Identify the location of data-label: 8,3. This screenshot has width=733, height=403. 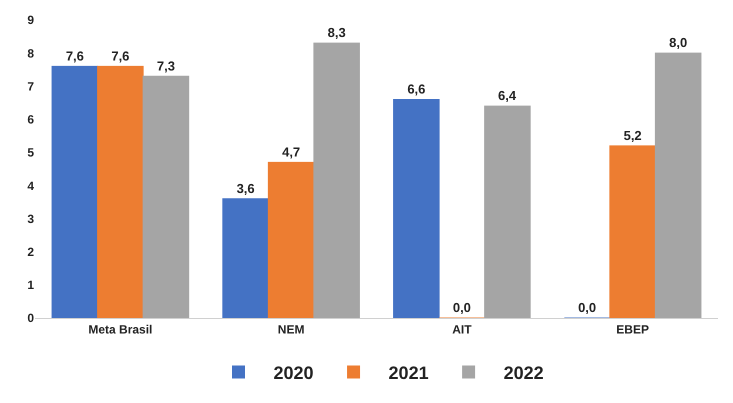
(337, 32).